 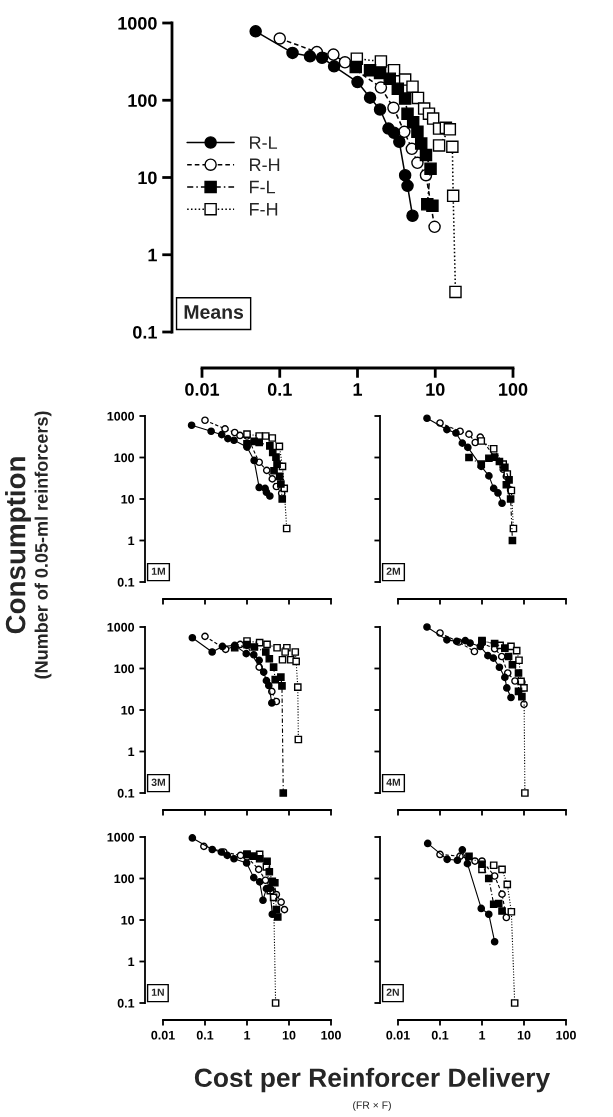 What do you see at coordinates (393, 571) in the screenshot?
I see `annotation: 2M` at bounding box center [393, 571].